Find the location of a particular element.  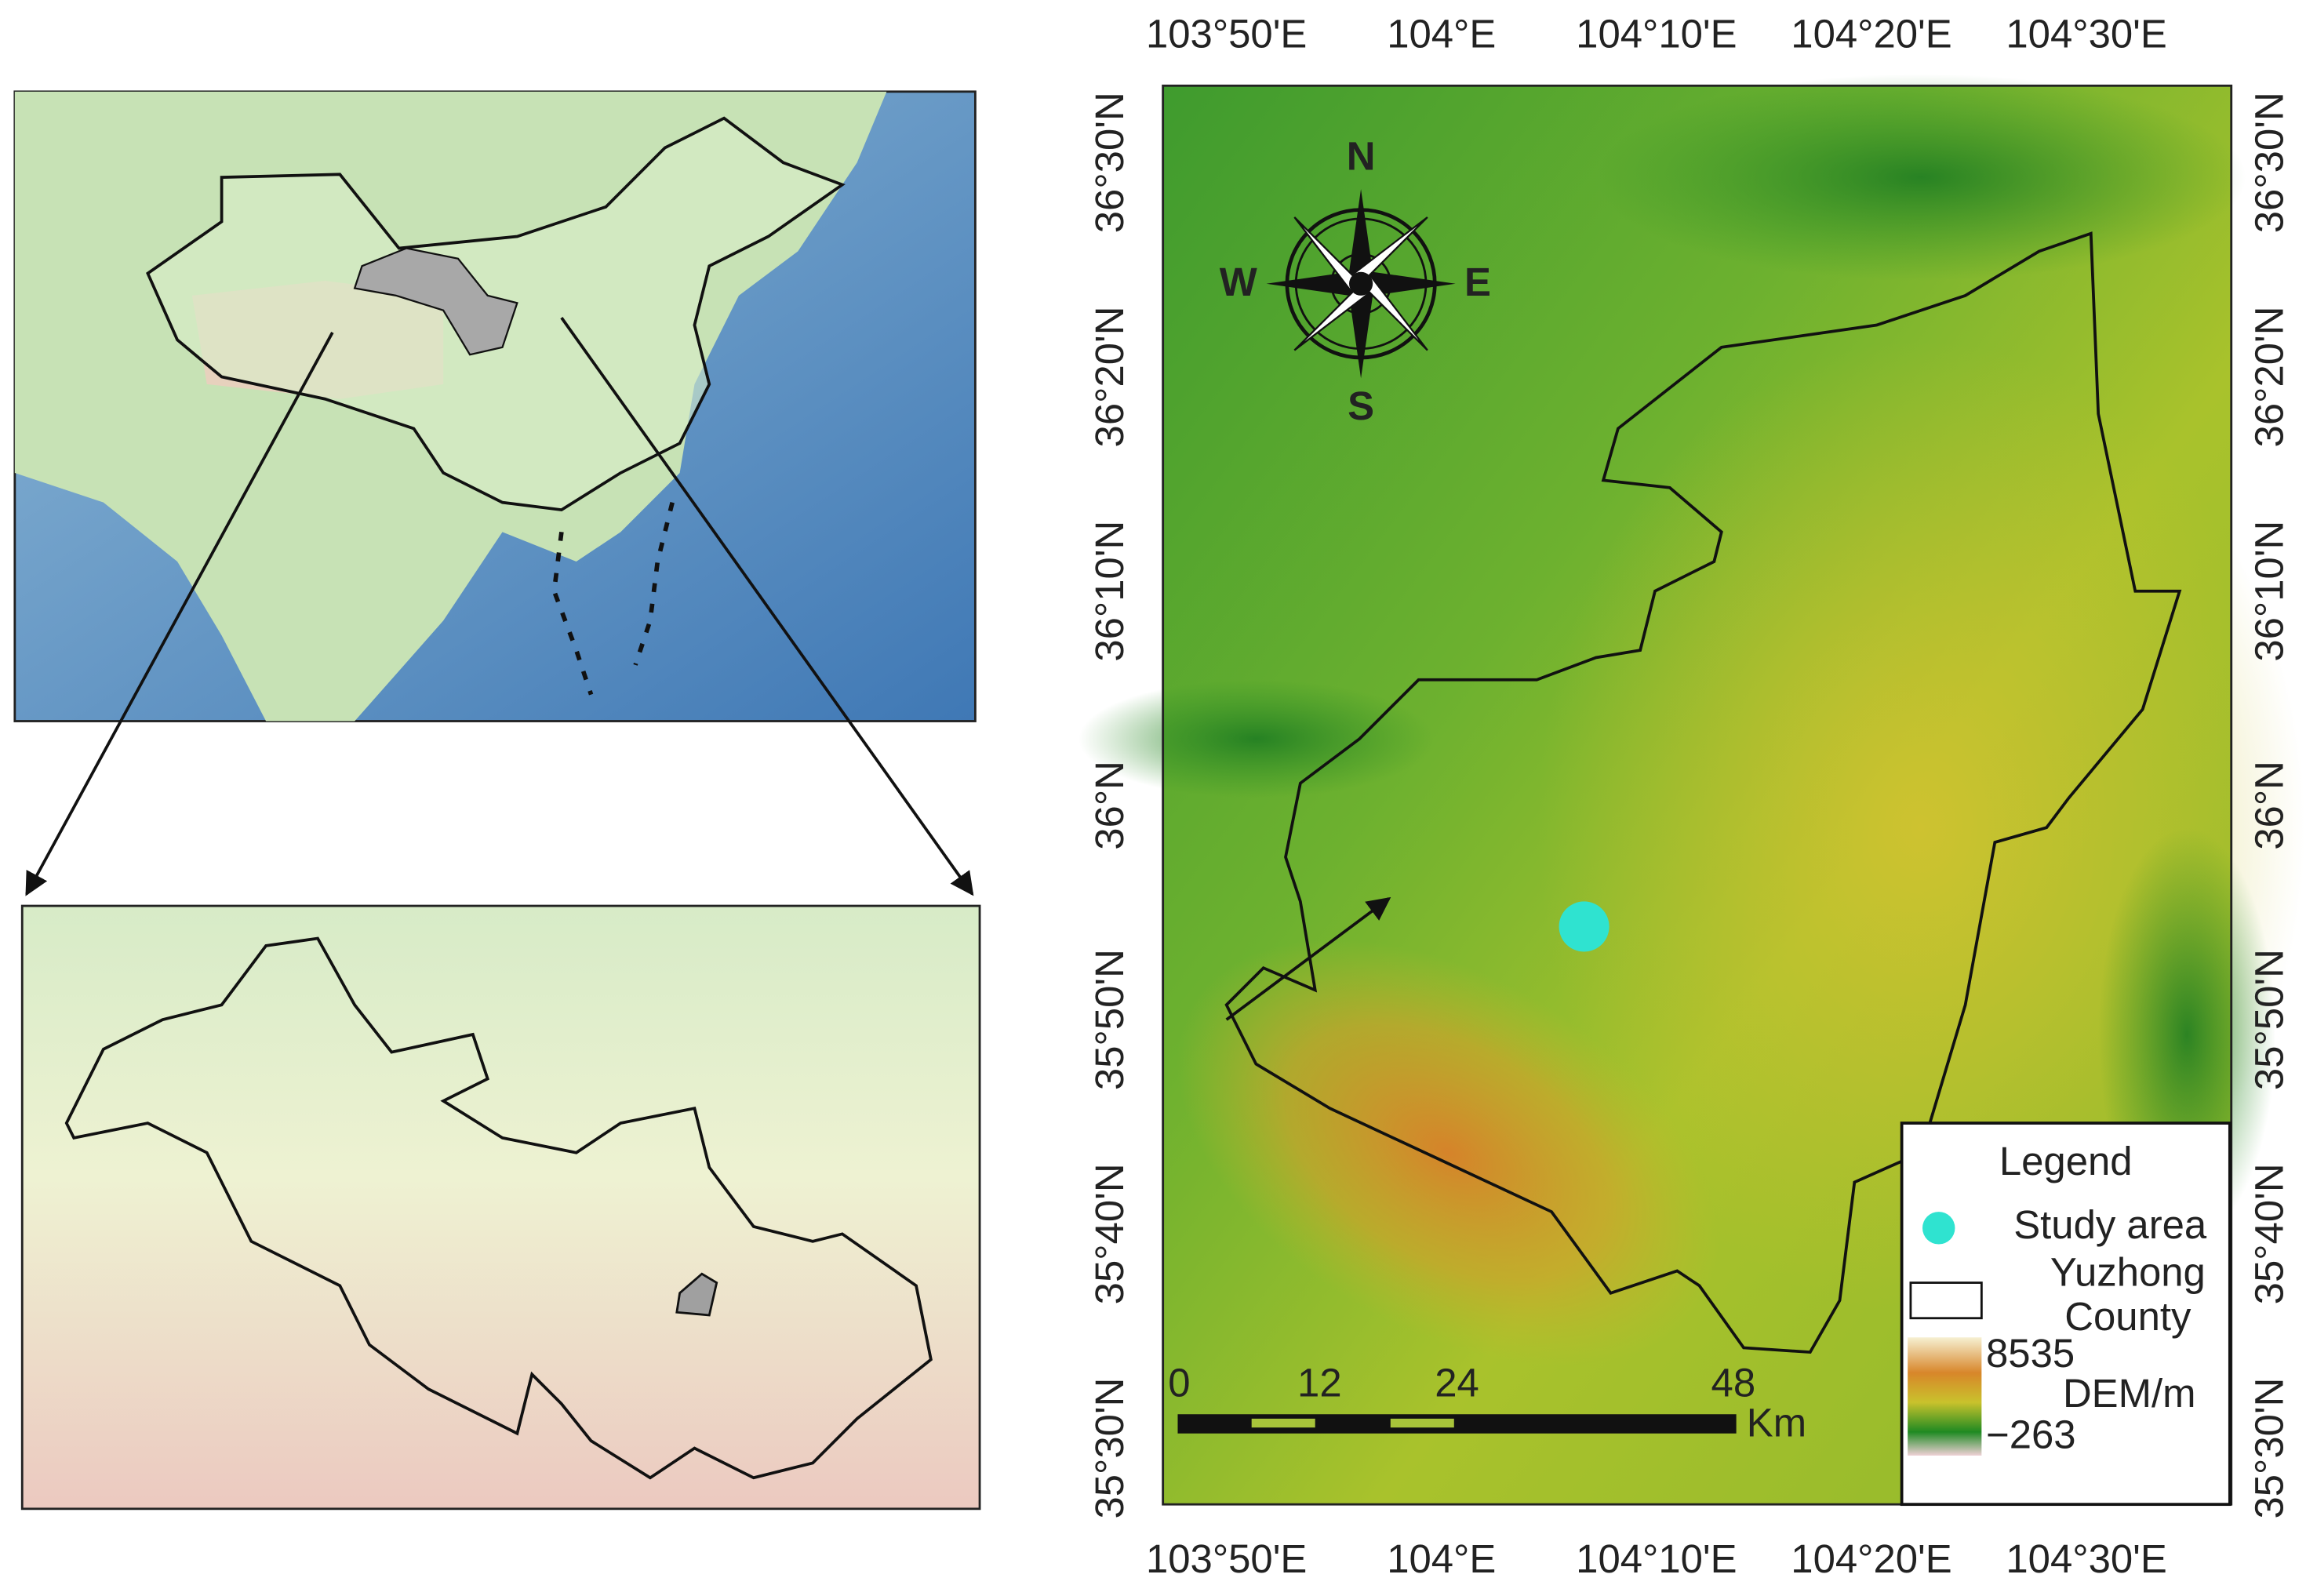

study-area-marker is located at coordinates (1585, 927).